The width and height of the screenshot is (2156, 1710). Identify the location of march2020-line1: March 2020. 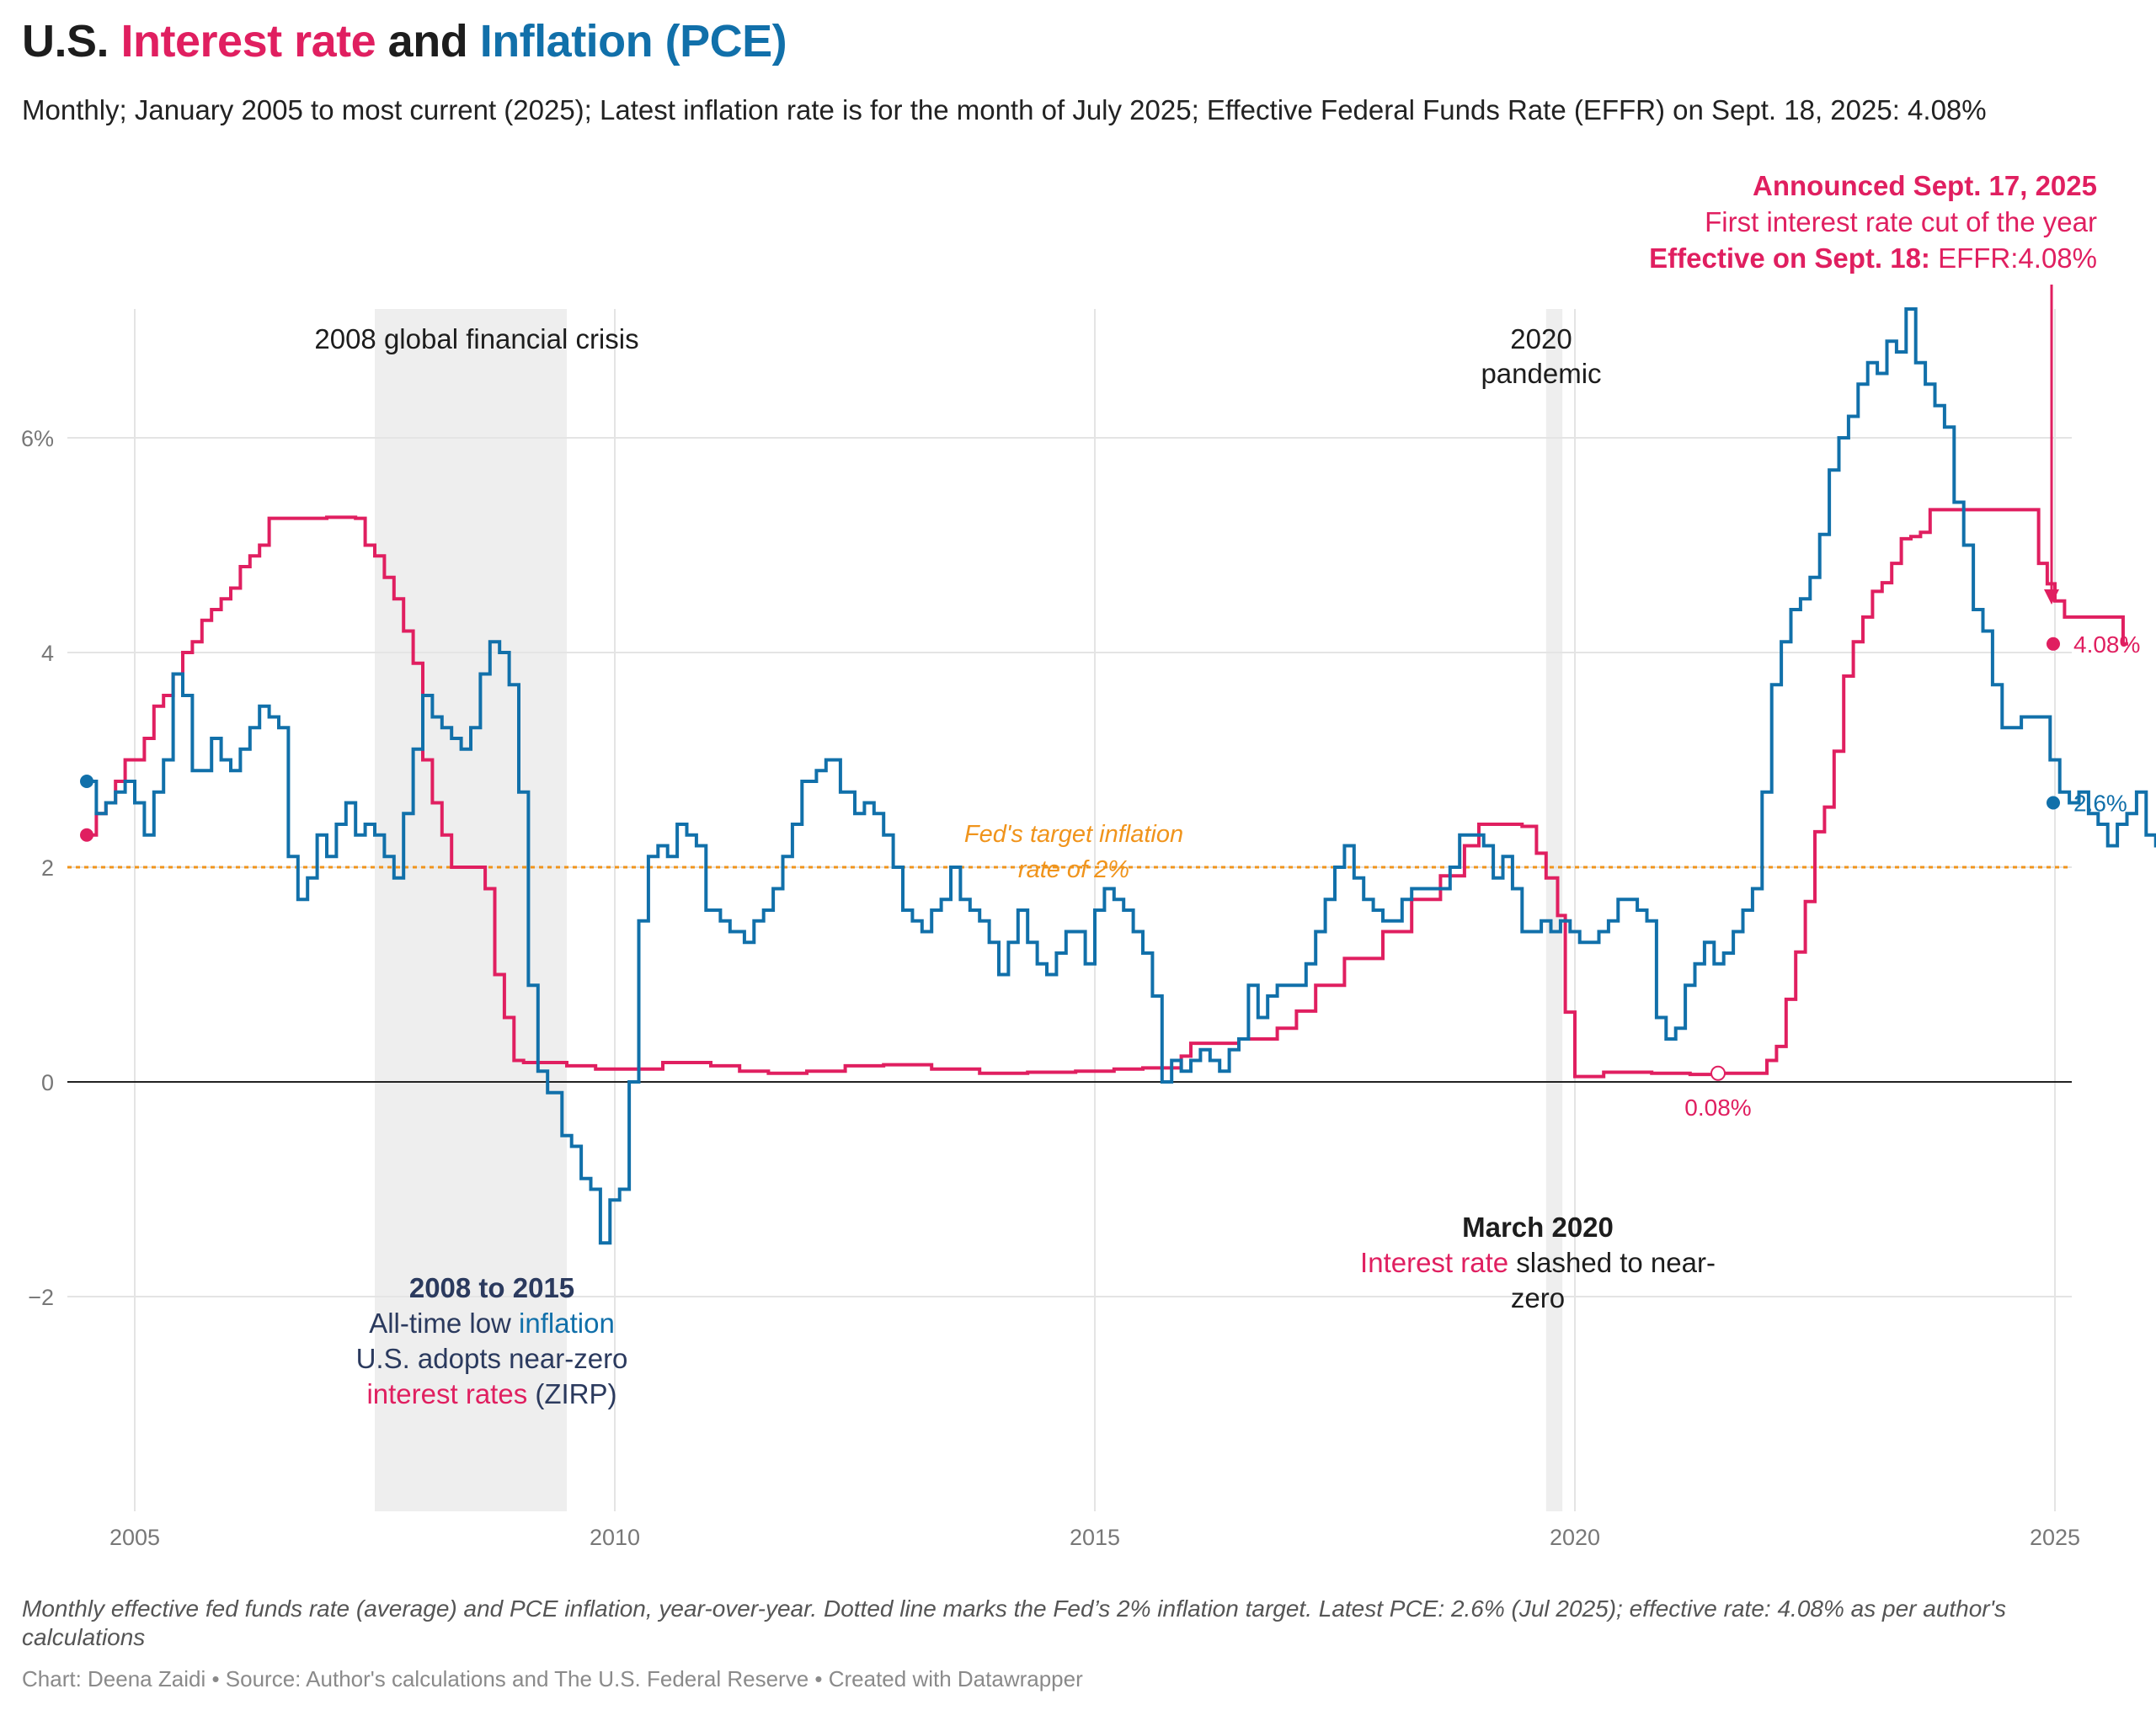
(1538, 1227).